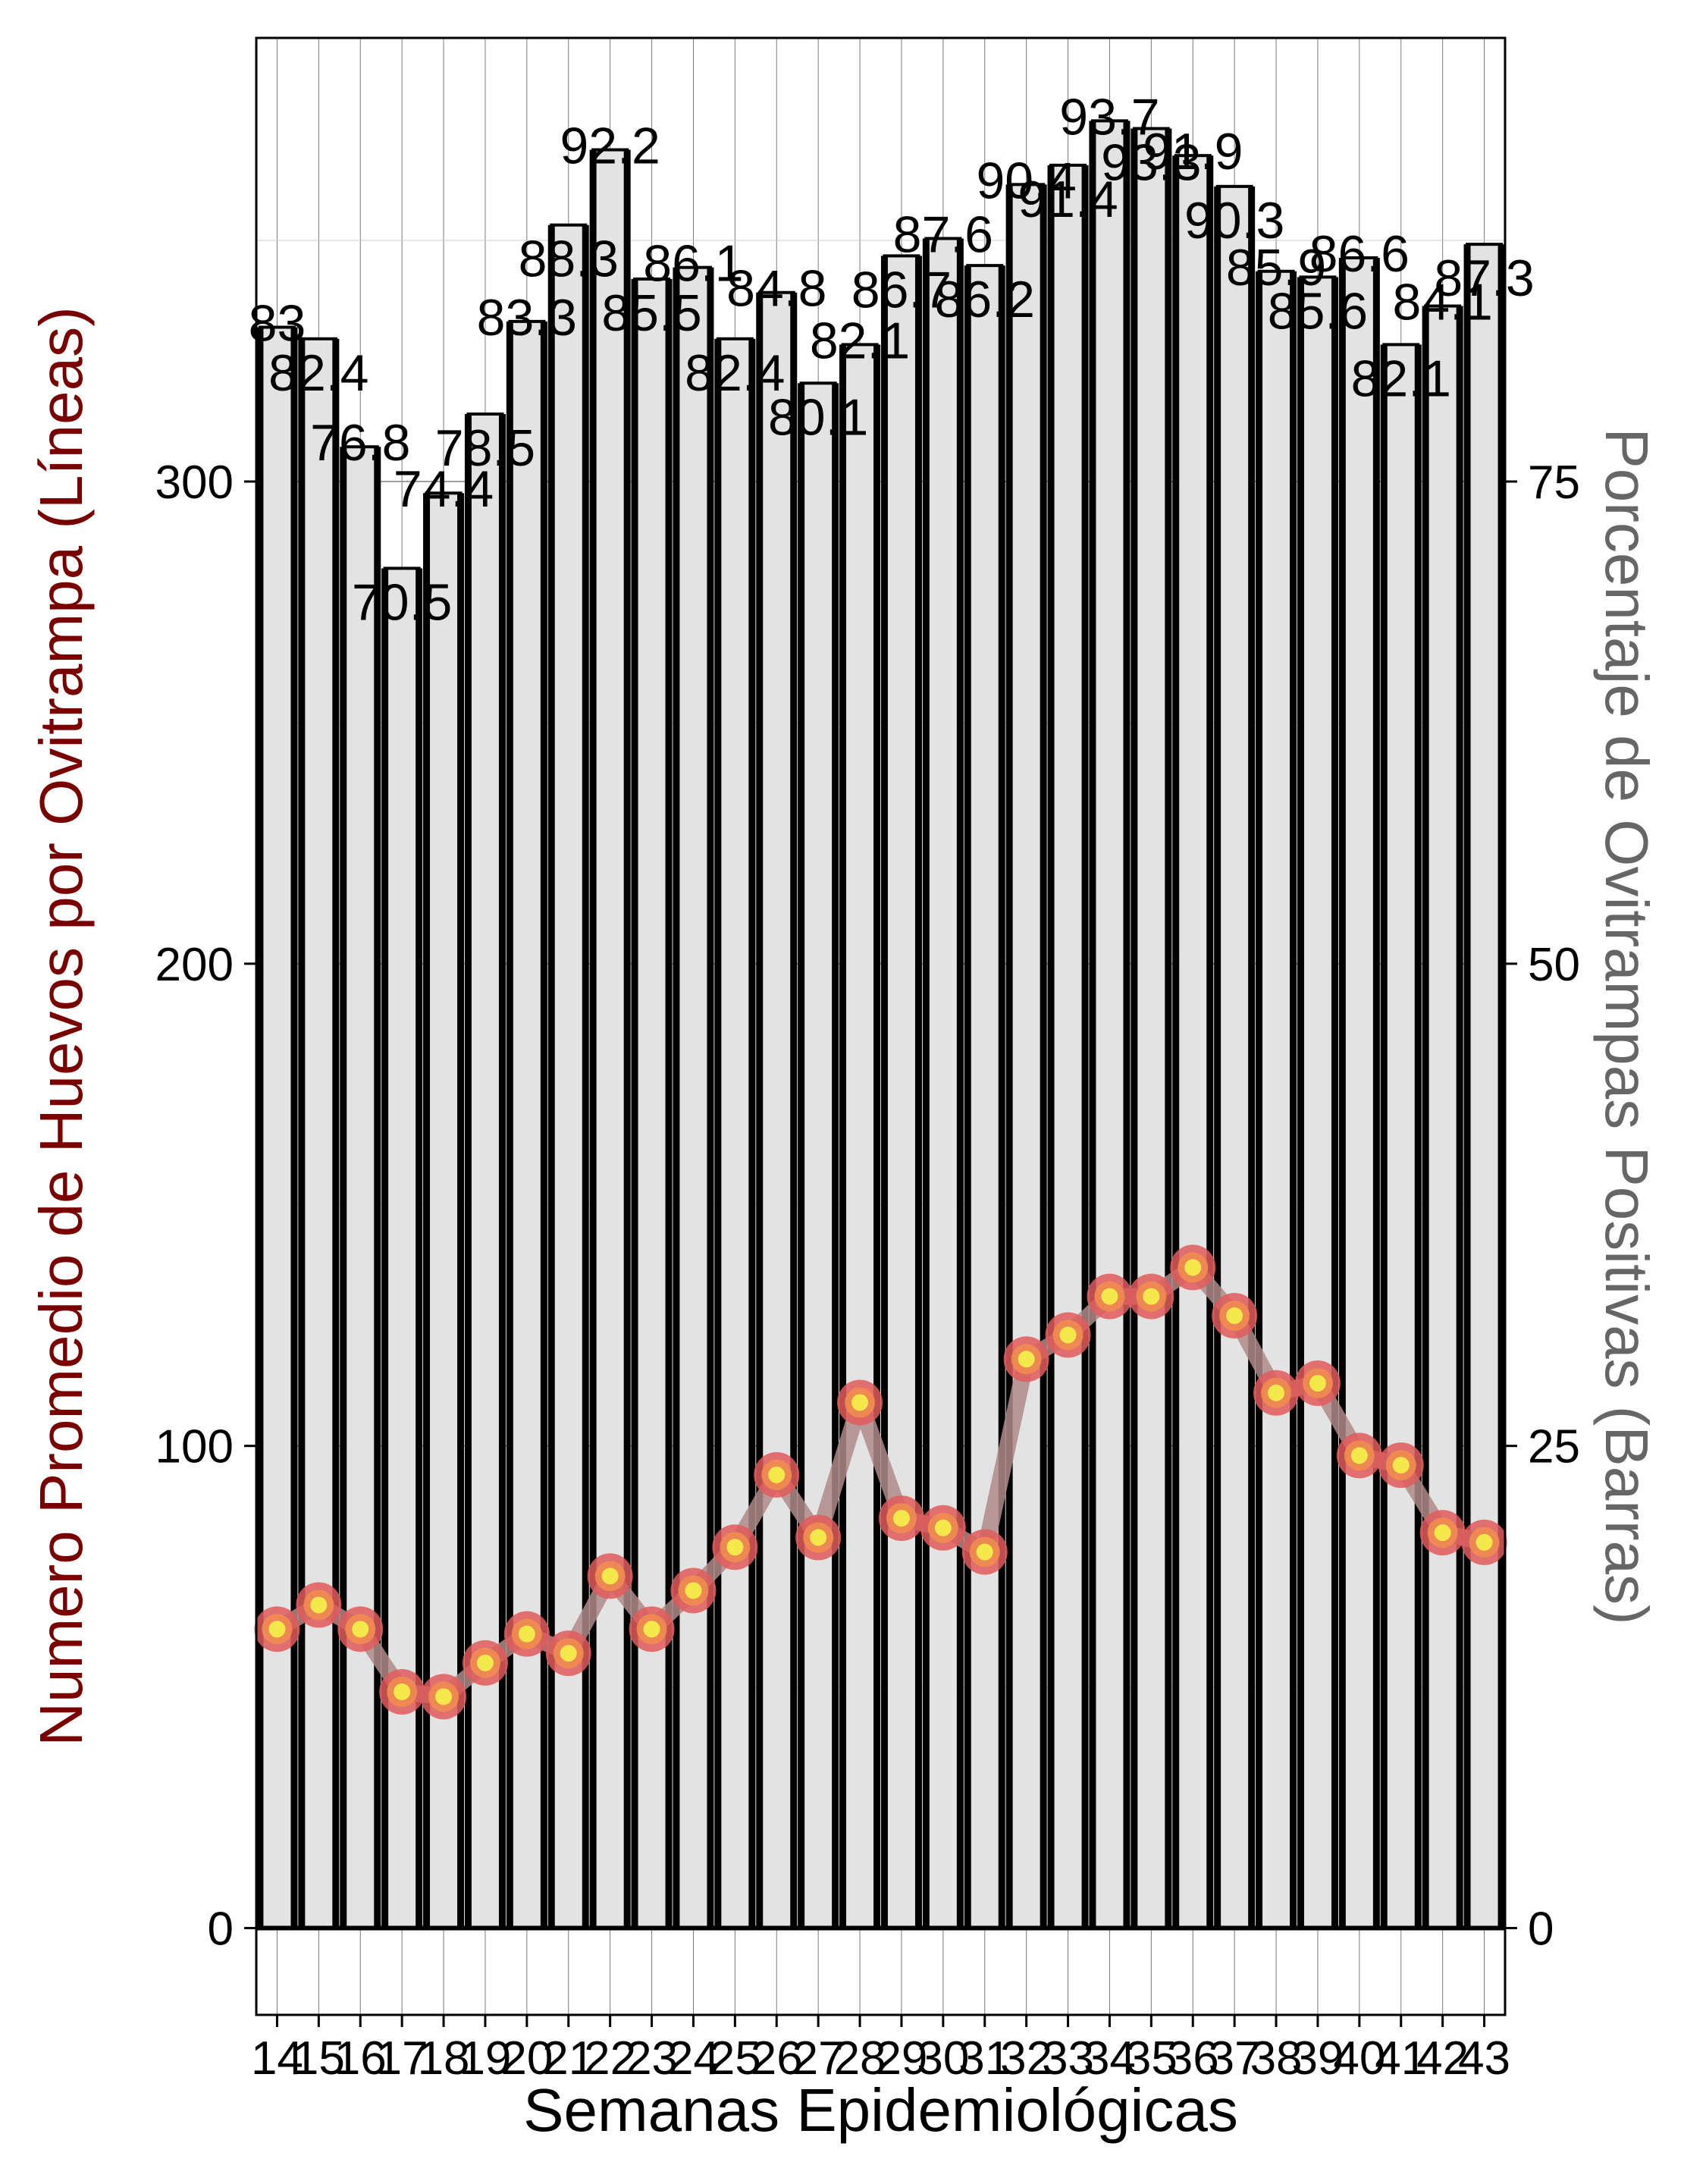 Image resolution: width=1706 pixels, height=2184 pixels. Describe the element at coordinates (485, 448) in the screenshot. I see `bar-value-label: 78.5` at that location.